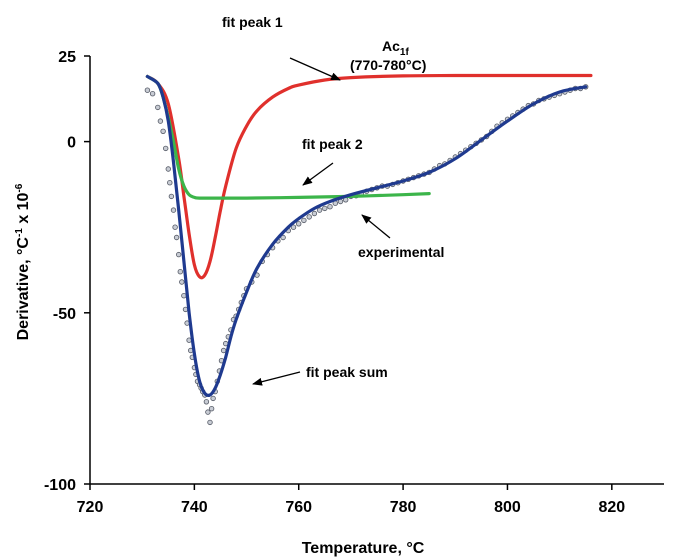  I want to click on y-axis-title-sup1: -1, so click(19, 232).